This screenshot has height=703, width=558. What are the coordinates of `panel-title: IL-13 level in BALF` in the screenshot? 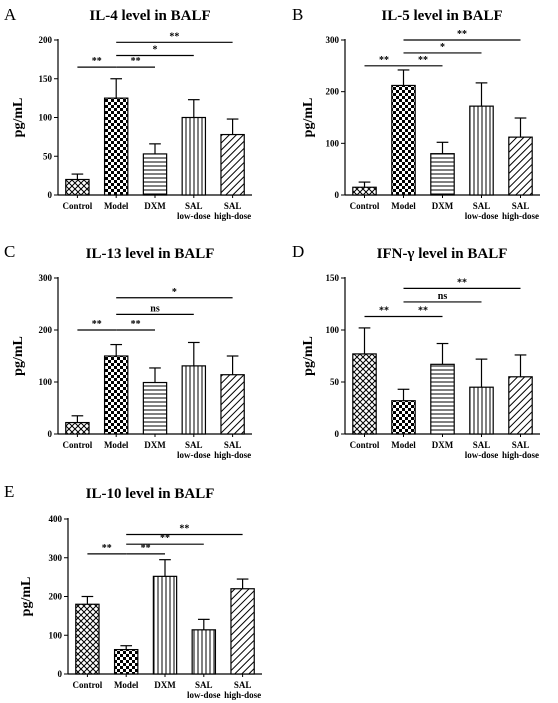 It's located at (150, 254).